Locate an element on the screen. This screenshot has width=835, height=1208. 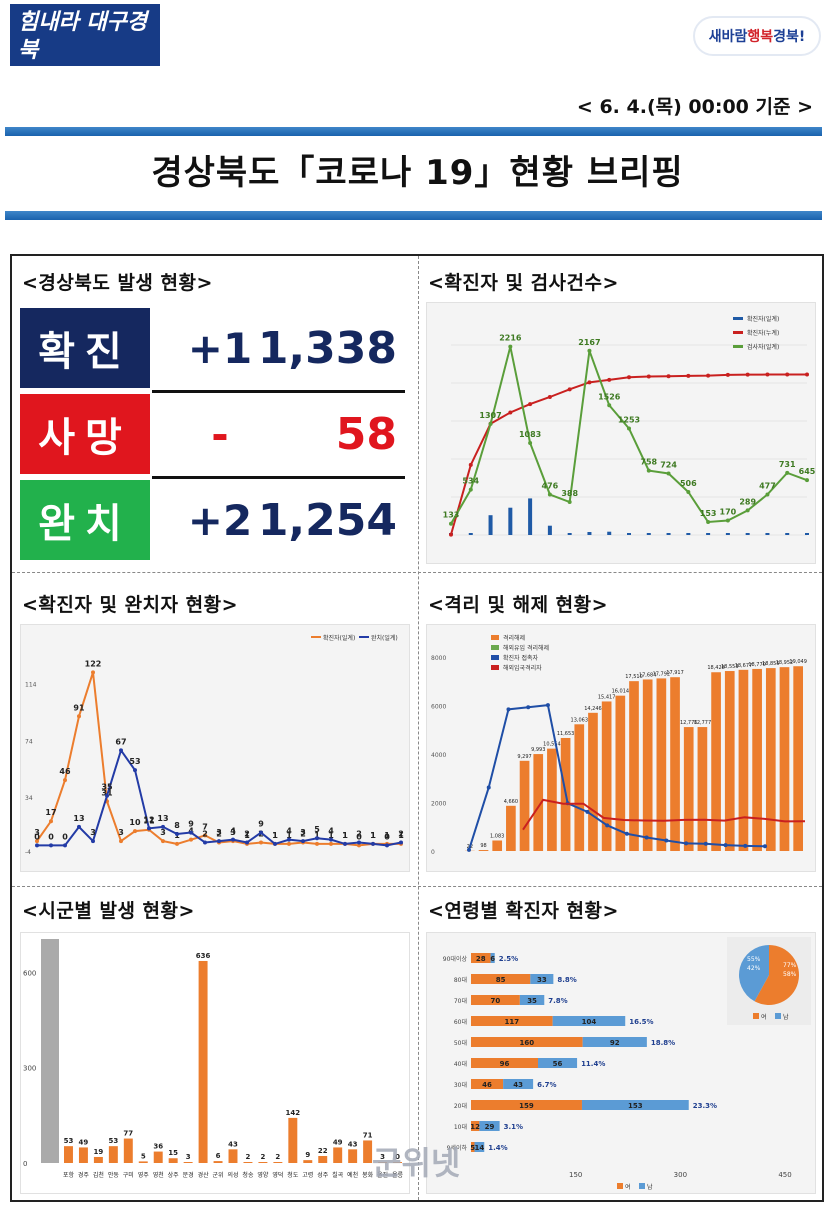
pie-label: 58% is located at coordinates (790, 974).